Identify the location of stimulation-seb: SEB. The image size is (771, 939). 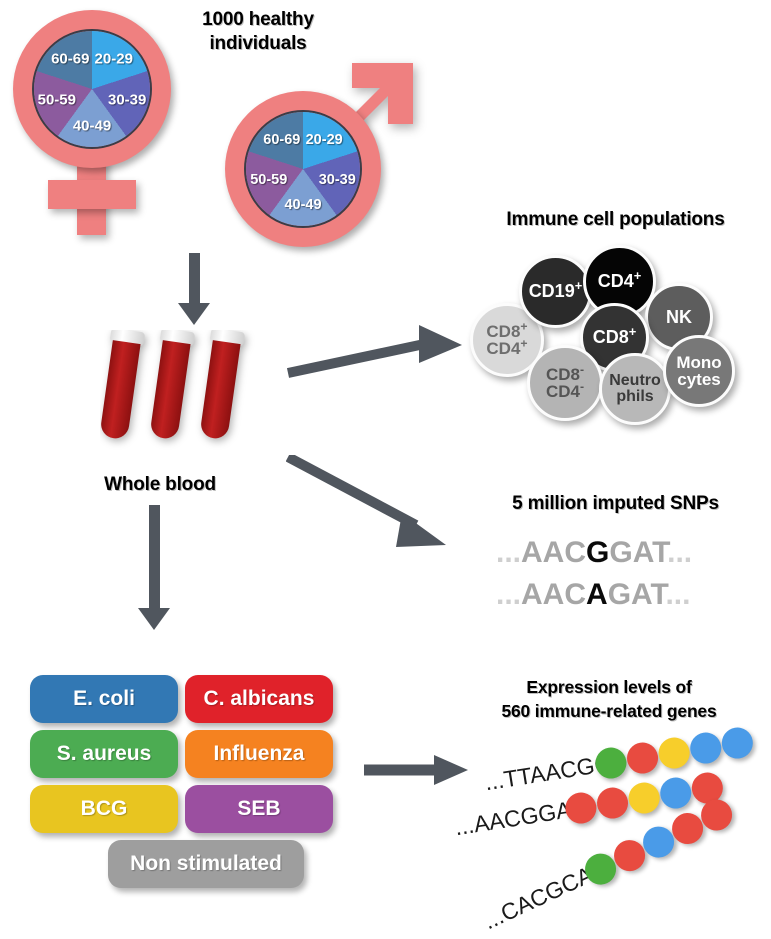
(259, 809).